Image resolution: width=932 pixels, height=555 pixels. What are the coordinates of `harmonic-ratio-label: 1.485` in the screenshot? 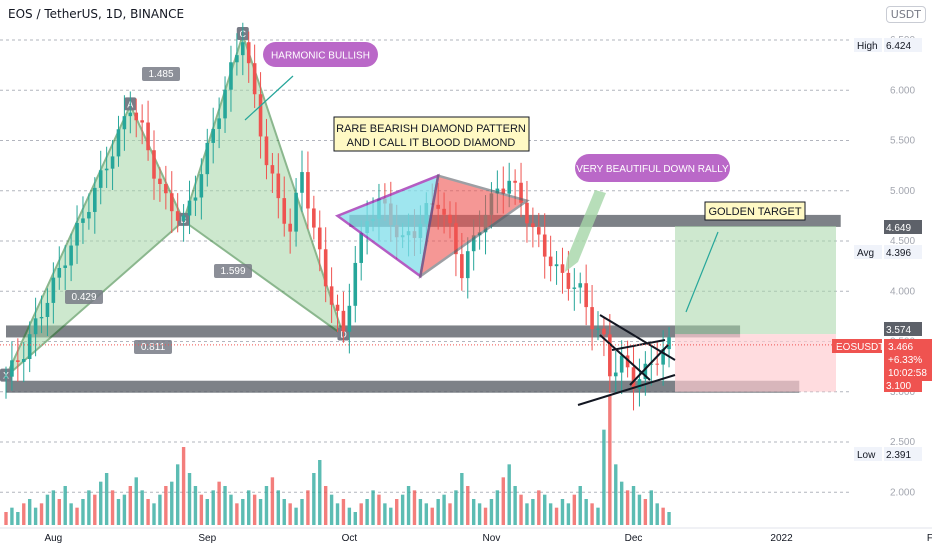 It's located at (160, 74).